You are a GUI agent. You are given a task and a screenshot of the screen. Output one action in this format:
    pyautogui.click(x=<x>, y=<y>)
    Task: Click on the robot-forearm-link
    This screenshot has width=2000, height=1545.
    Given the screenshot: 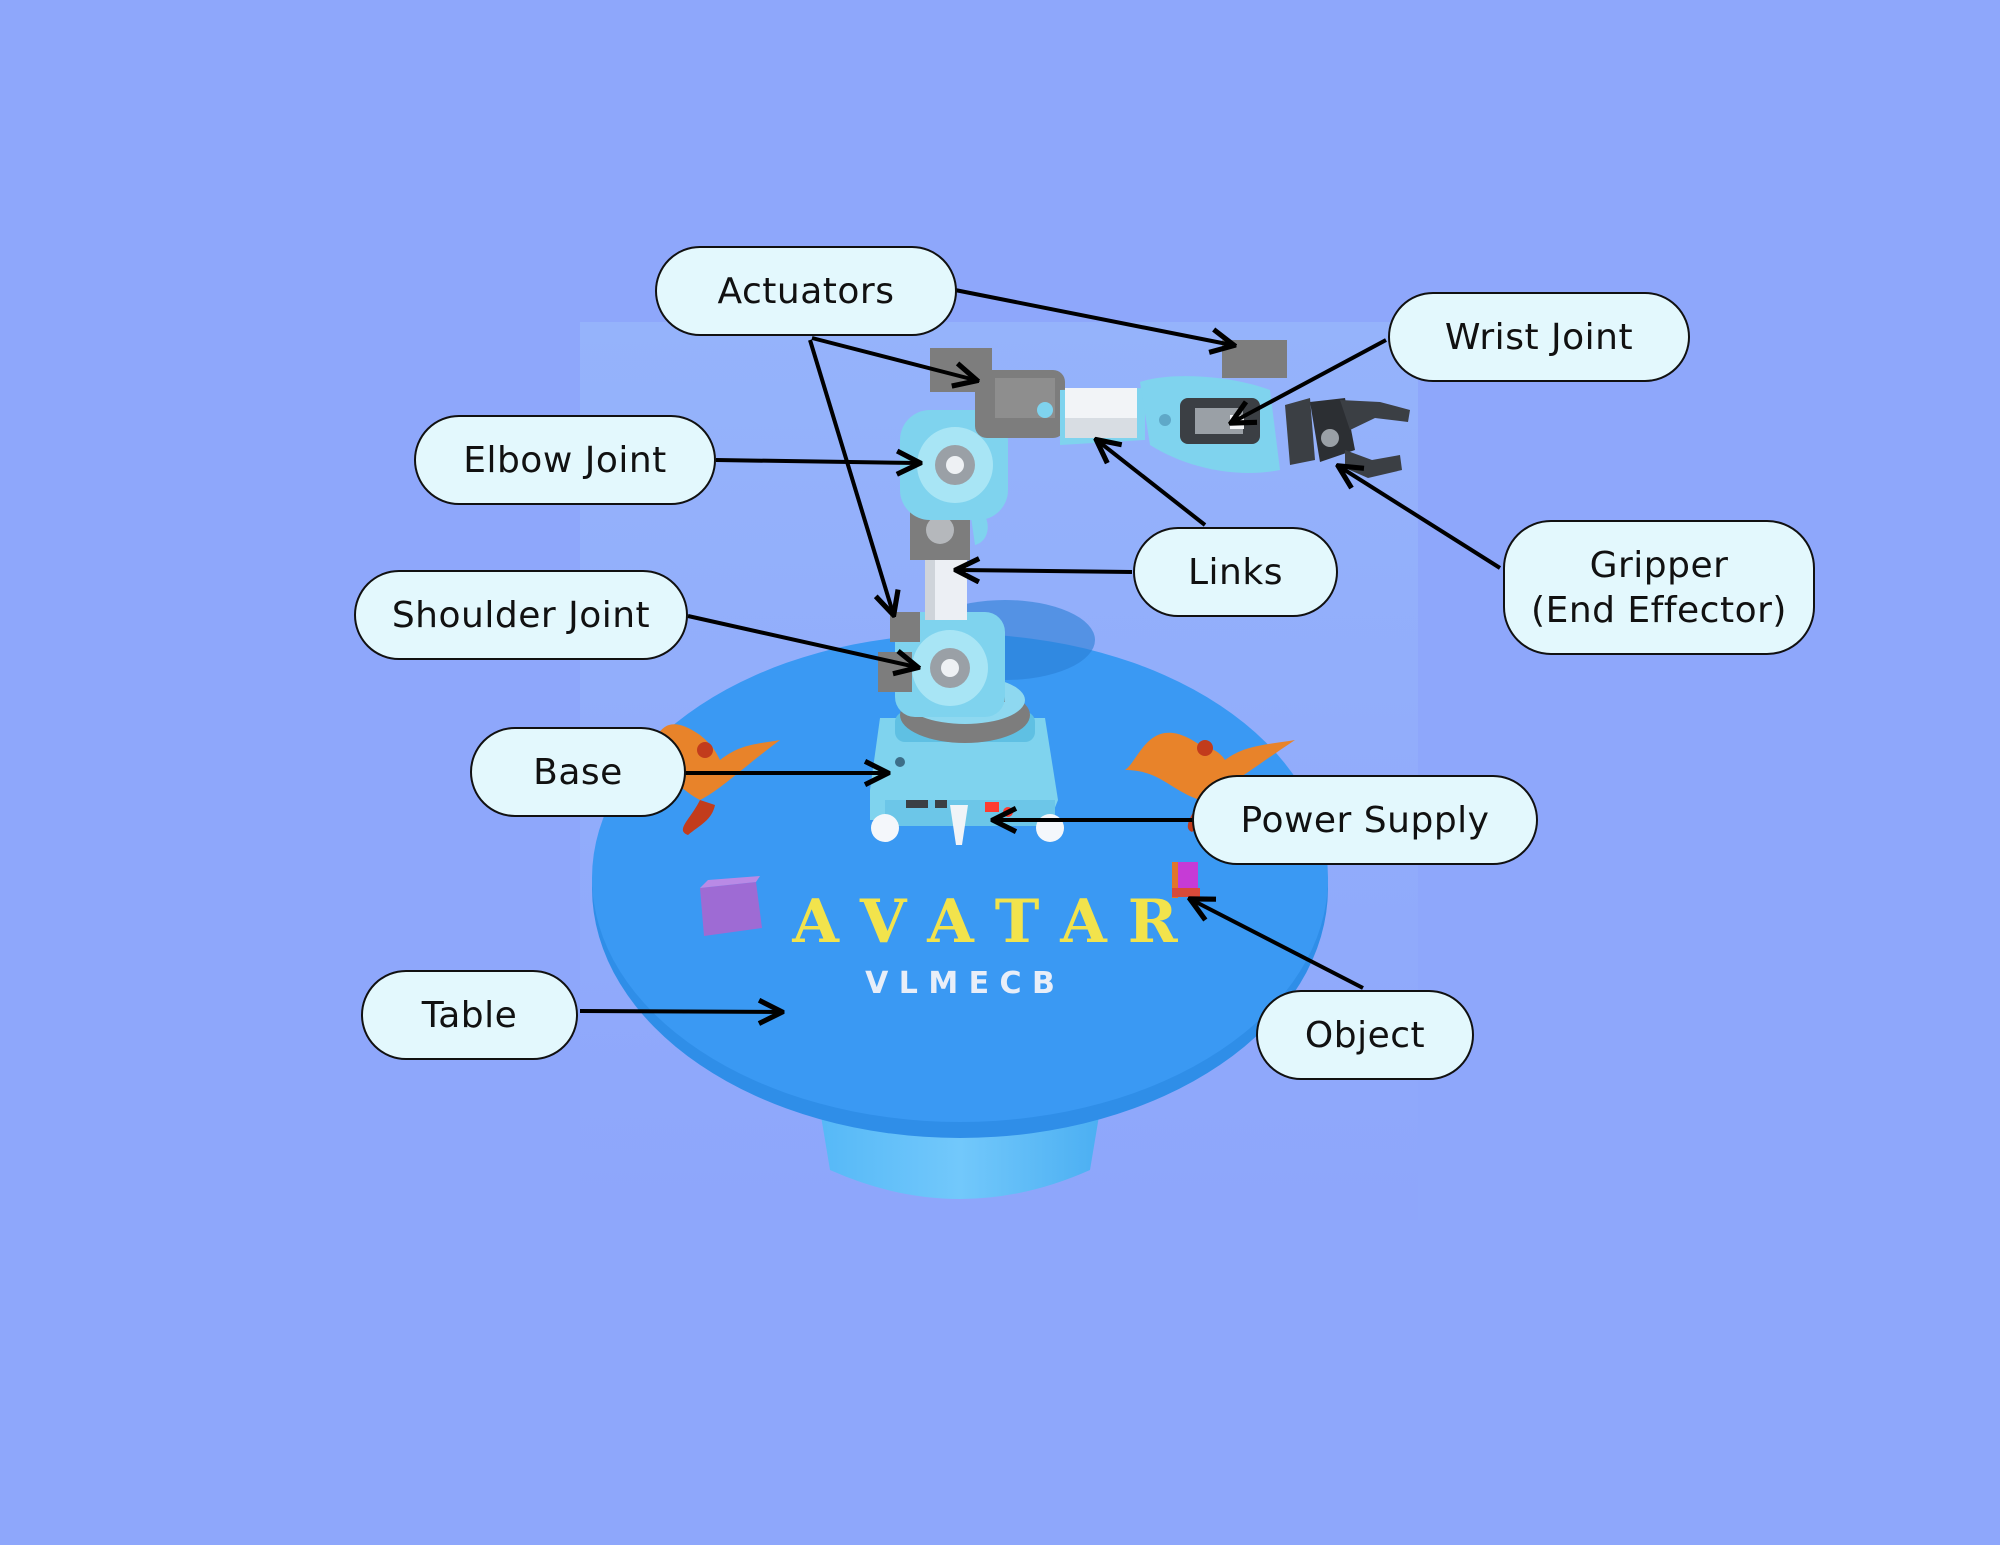 What is the action you would take?
    pyautogui.click(x=1102, y=416)
    